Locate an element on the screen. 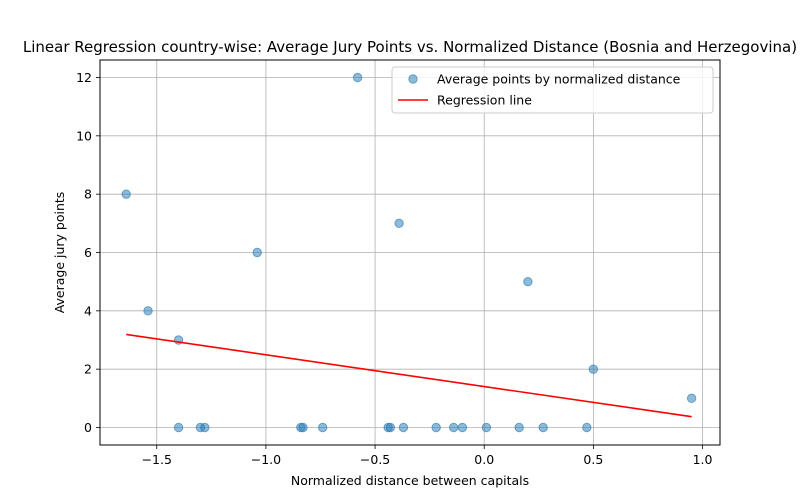 Image resolution: width=800 pixels, height=500 pixels. x-tick-label: 0.5 is located at coordinates (593, 459).